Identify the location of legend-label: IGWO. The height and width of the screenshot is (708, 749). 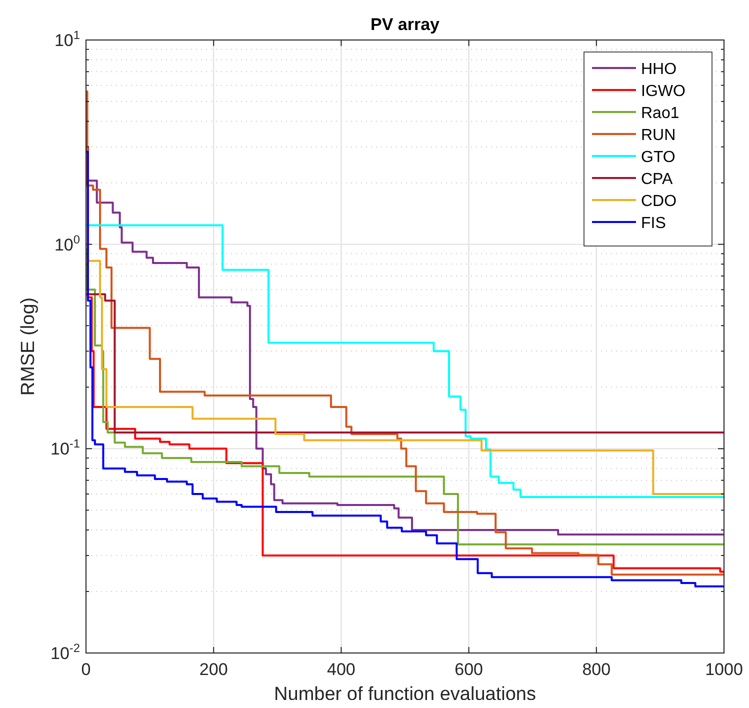
(663, 91).